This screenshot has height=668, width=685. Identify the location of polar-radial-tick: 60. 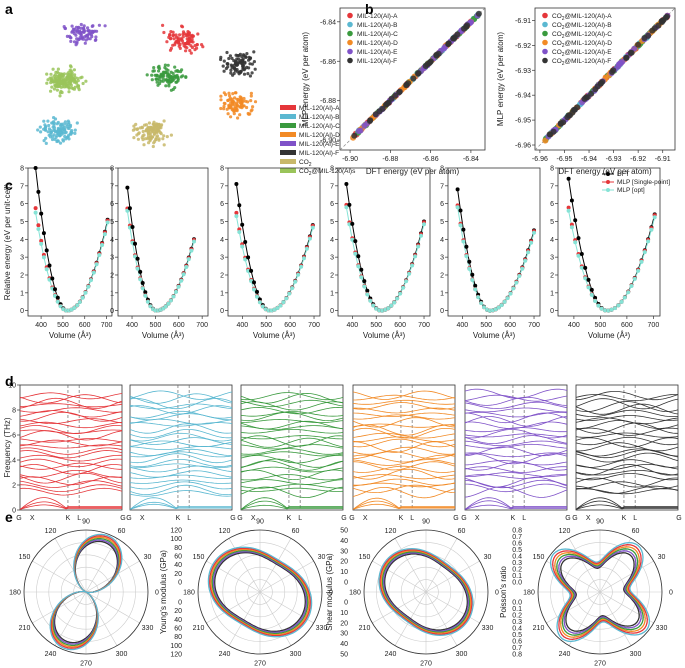
(178, 557).